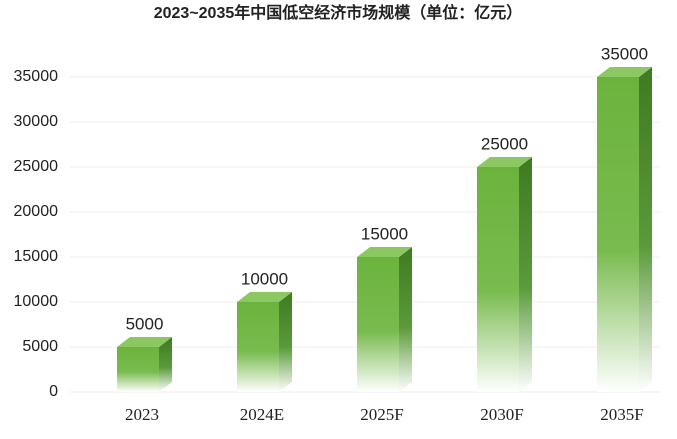 The width and height of the screenshot is (677, 439). I want to click on value-label: 35000, so click(624, 53).